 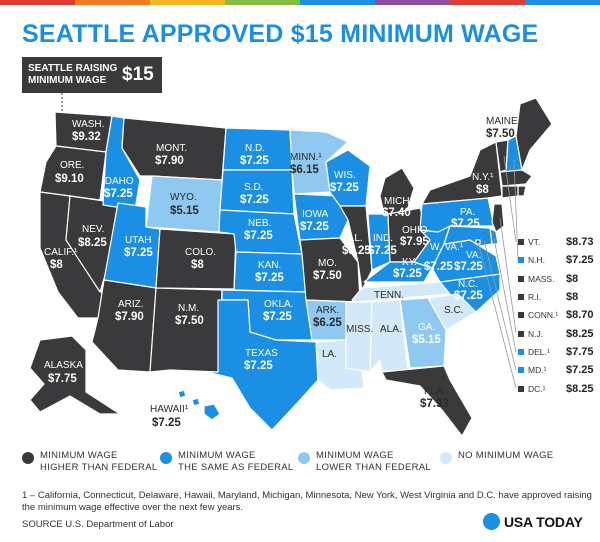 What do you see at coordinates (534, 242) in the screenshot?
I see `list-state-name: VT.` at bounding box center [534, 242].